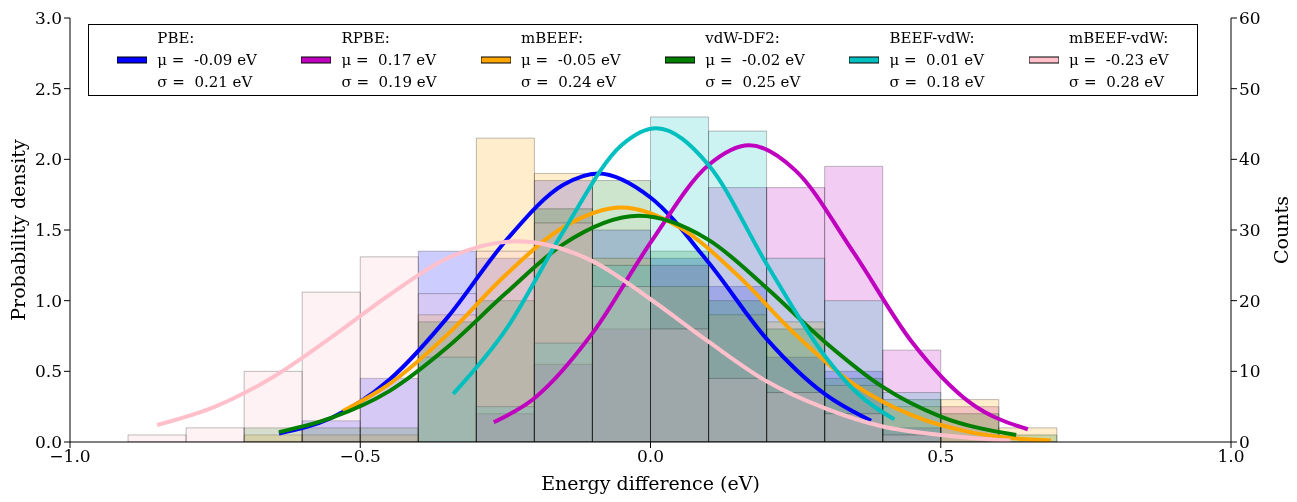 This screenshot has height=502, width=1297. What do you see at coordinates (360, 456) in the screenshot?
I see `x-tick-label: −0.5` at bounding box center [360, 456].